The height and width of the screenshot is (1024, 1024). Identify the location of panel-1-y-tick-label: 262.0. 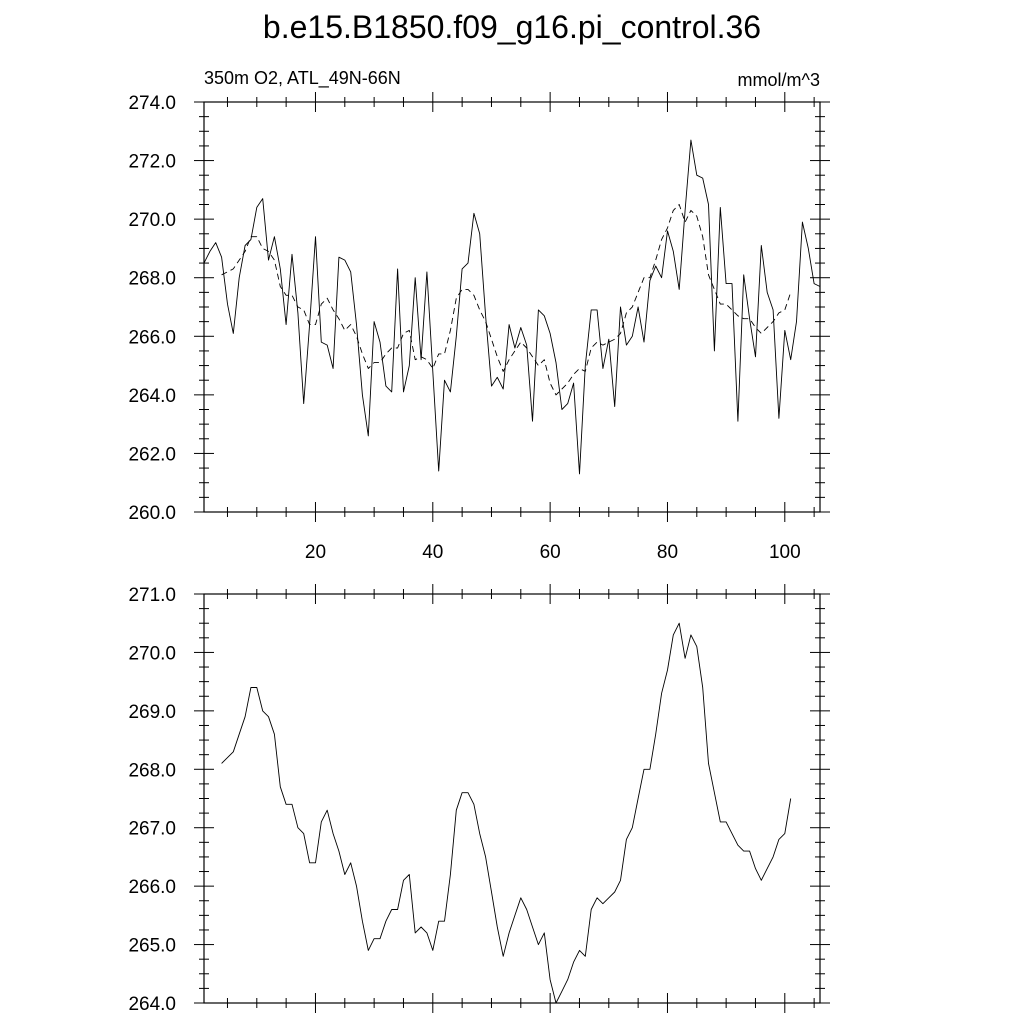
(152, 454).